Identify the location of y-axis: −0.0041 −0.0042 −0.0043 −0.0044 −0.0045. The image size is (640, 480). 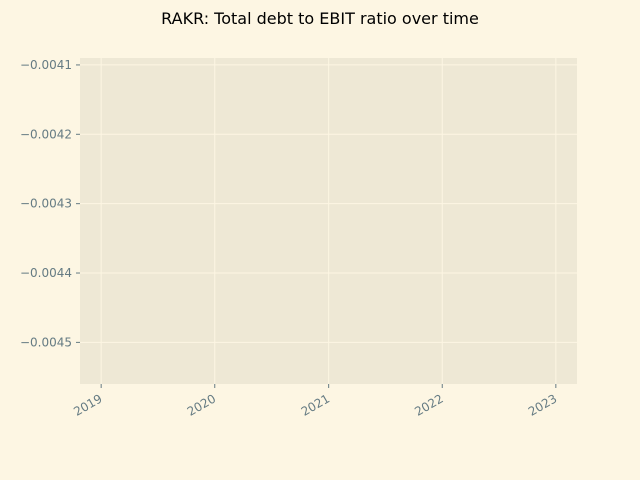
(50, 203).